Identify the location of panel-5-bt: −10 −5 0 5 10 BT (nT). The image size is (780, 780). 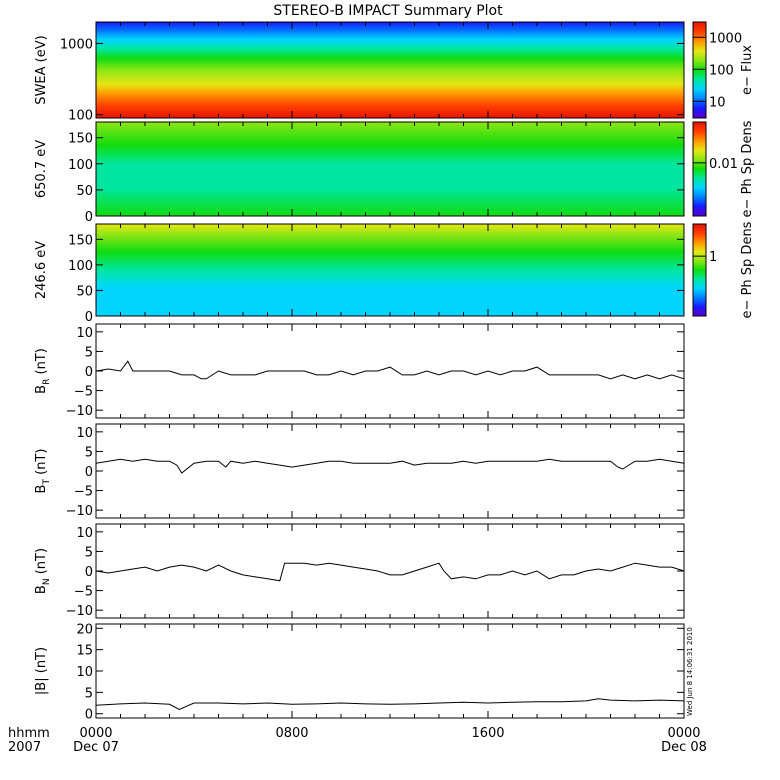
(359, 471).